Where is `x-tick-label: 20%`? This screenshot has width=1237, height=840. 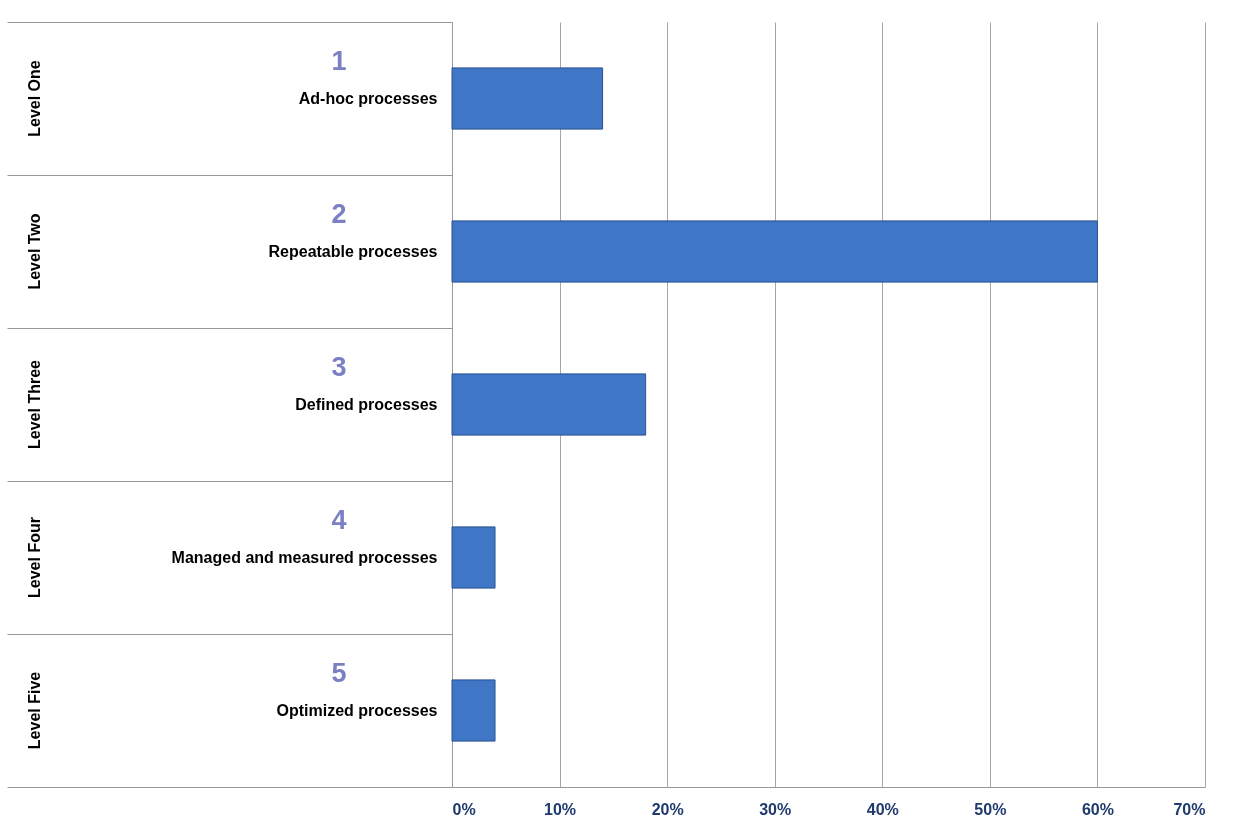 x-tick-label: 20% is located at coordinates (667, 809).